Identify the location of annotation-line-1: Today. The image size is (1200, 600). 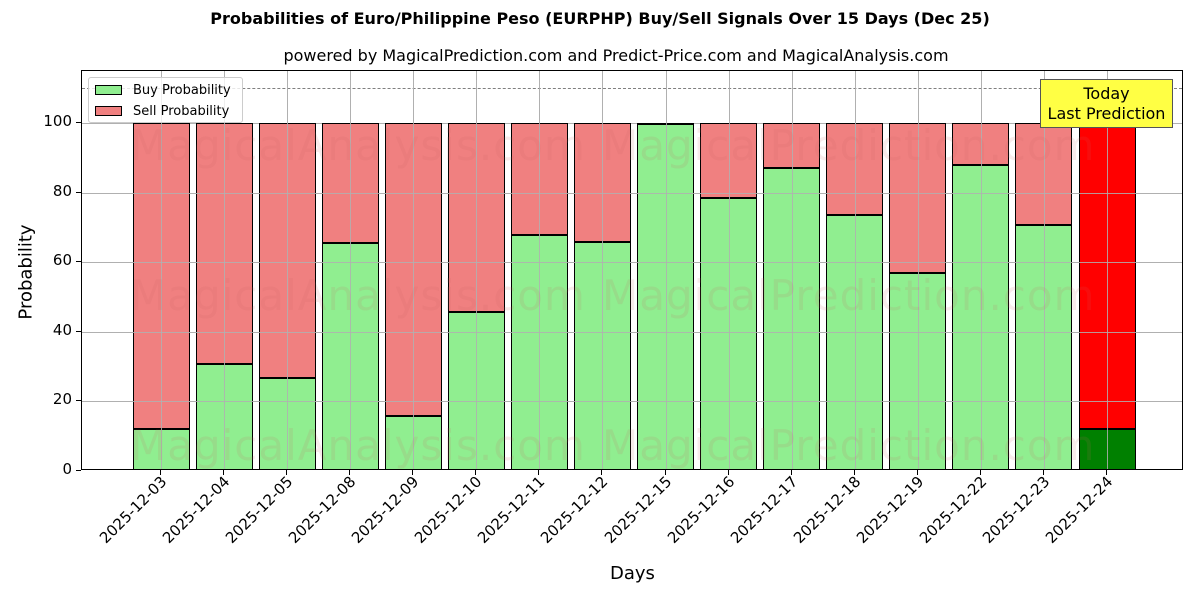
(1106, 93).